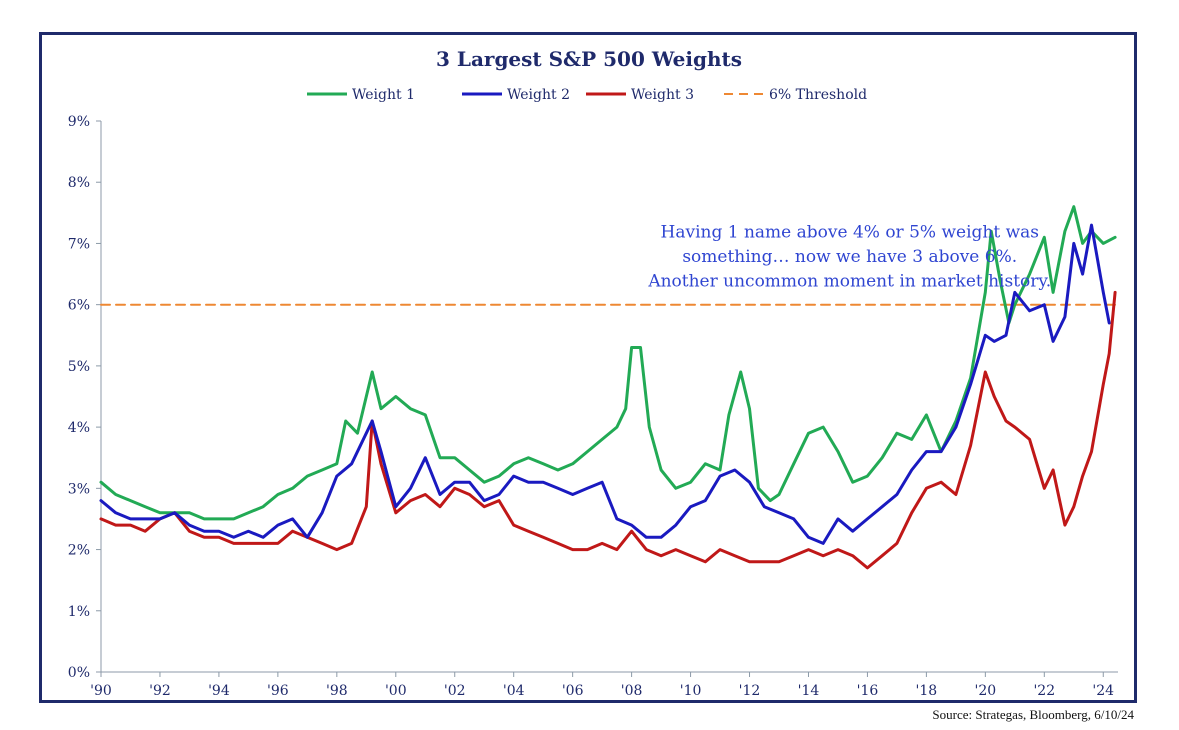  What do you see at coordinates (79, 244) in the screenshot?
I see `y-tick-label: 7%` at bounding box center [79, 244].